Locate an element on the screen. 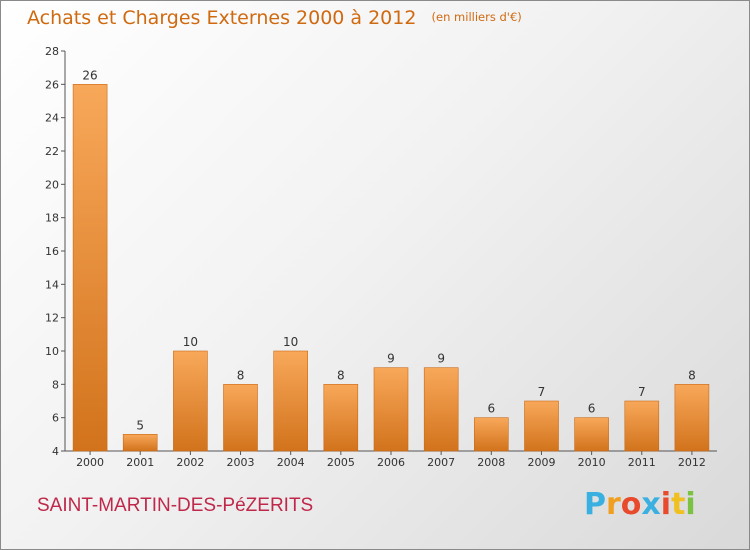 This screenshot has height=550, width=750. logo-letter: P is located at coordinates (595, 504).